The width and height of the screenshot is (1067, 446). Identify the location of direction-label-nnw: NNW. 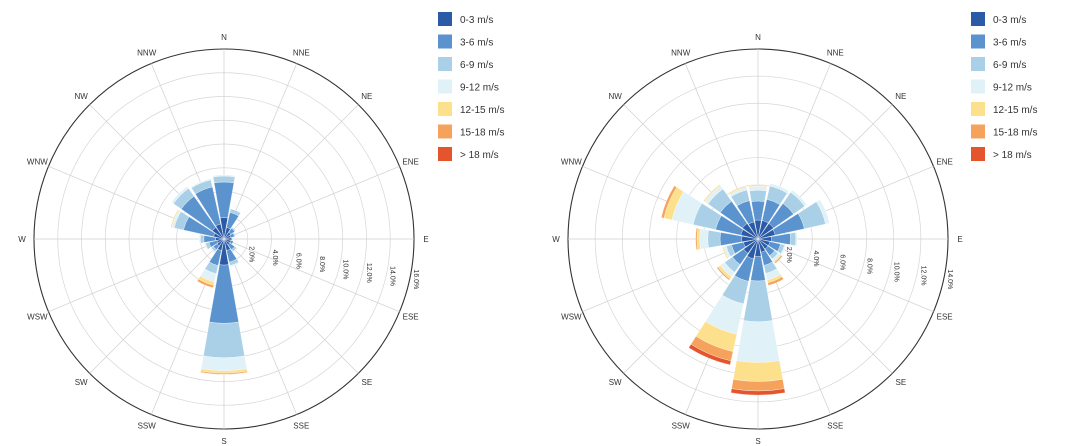
(681, 52).